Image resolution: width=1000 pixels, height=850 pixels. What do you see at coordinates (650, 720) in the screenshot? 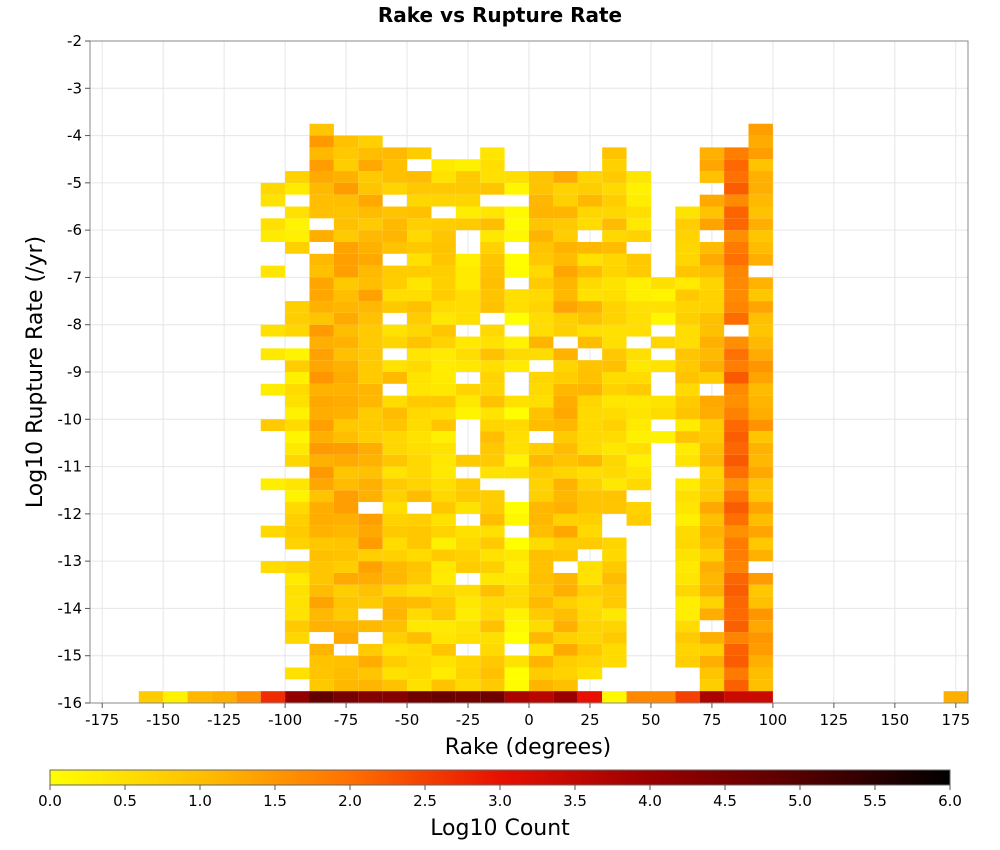
I see `x-tick-label: 50` at bounding box center [650, 720].